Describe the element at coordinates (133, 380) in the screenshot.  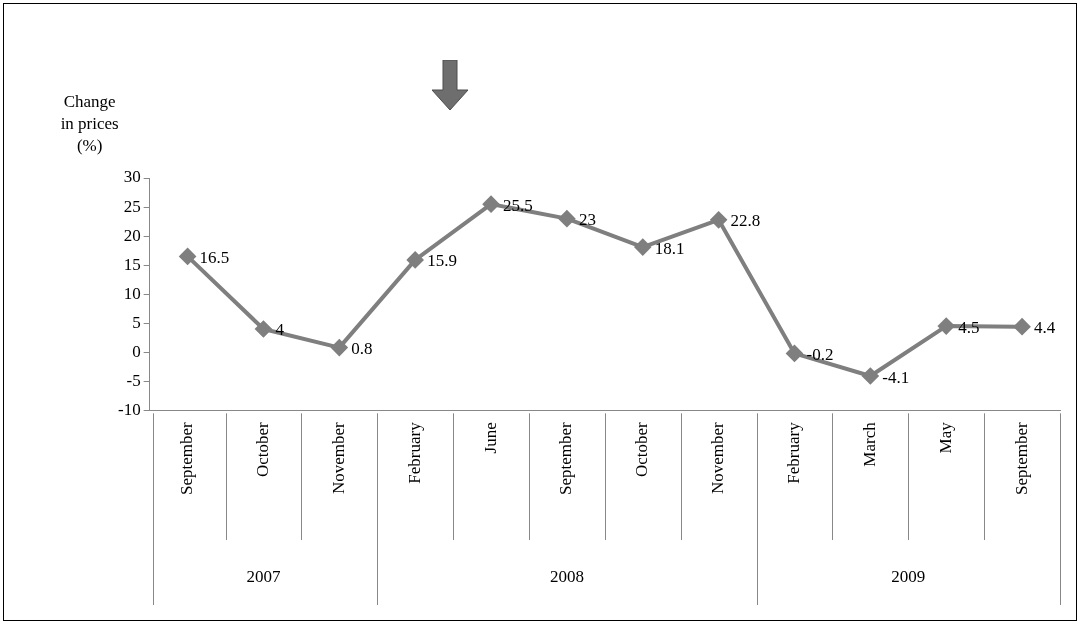
I see `y-tick-label: -5` at that location.